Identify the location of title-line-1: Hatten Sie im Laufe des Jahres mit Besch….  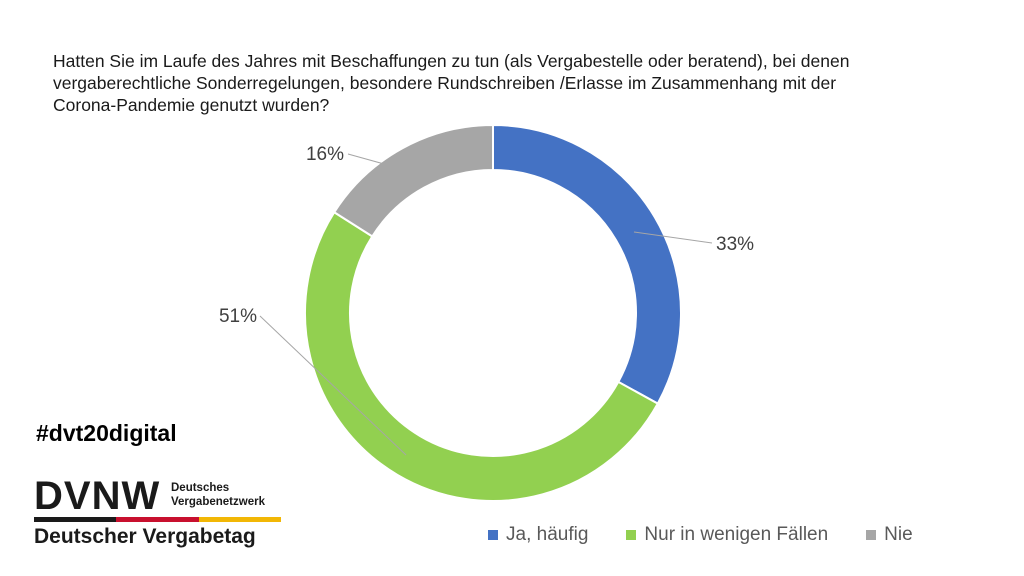
(451, 61).